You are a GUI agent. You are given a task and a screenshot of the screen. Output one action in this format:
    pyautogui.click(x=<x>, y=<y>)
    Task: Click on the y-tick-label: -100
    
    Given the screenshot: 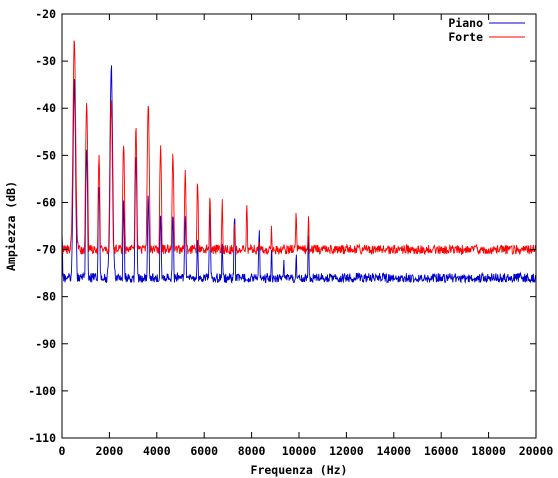 What is the action you would take?
    pyautogui.click(x=42, y=391)
    